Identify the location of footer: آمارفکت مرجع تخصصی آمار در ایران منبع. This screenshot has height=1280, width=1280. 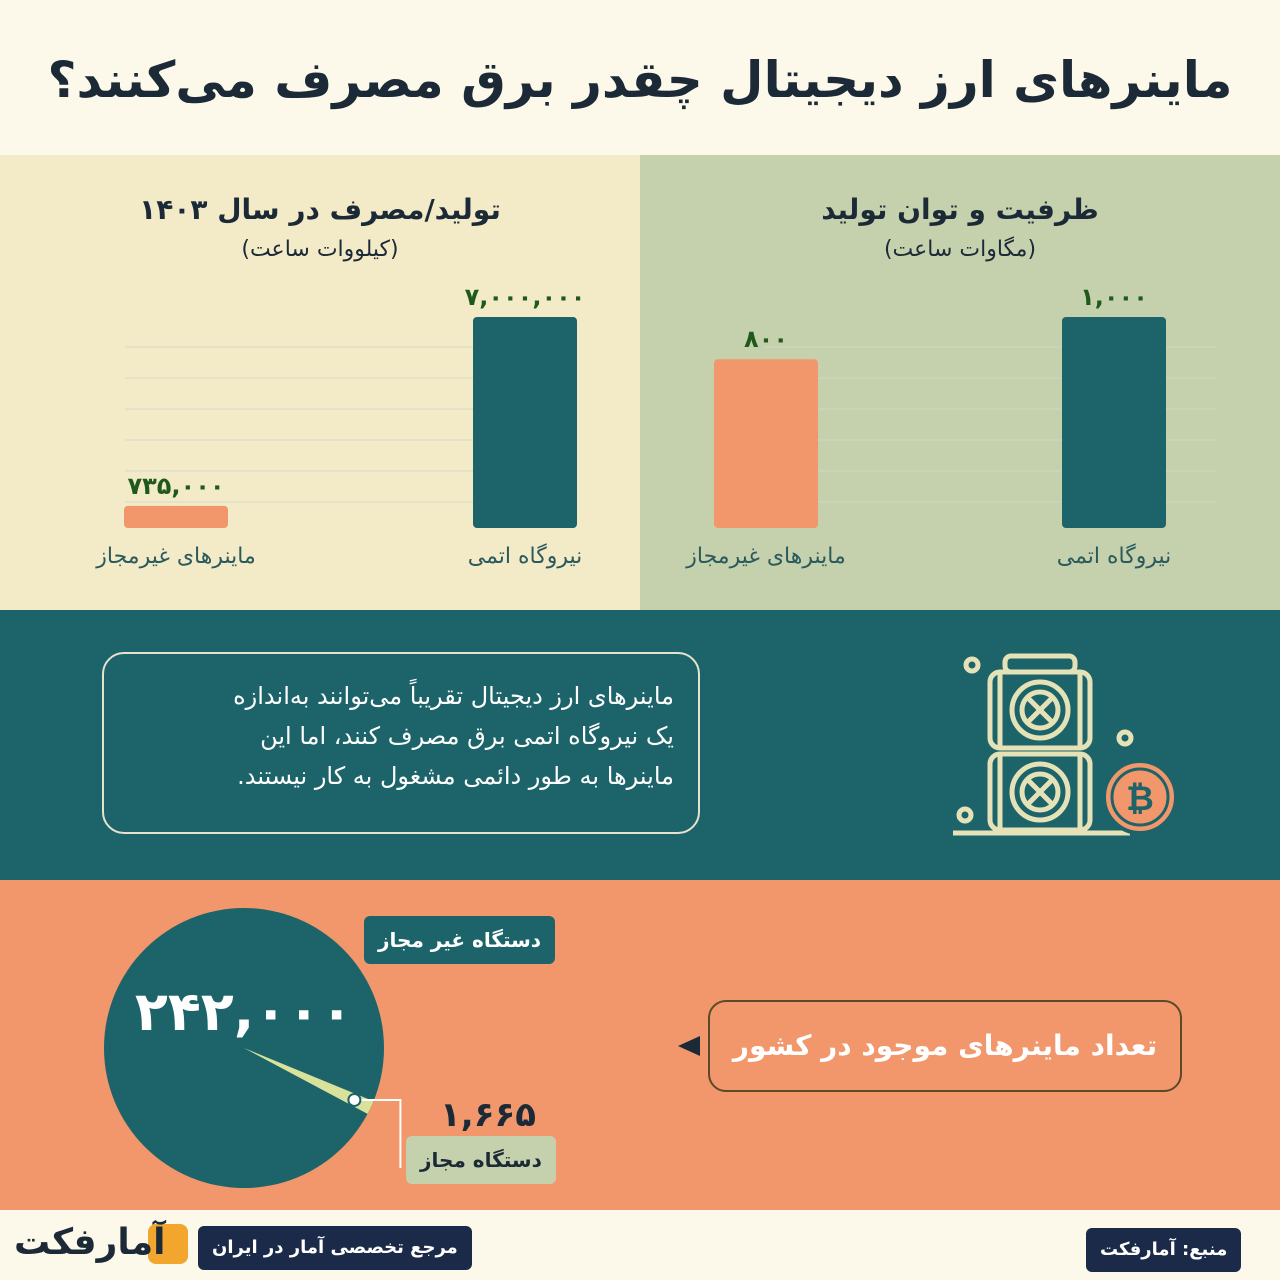
(640, 1245).